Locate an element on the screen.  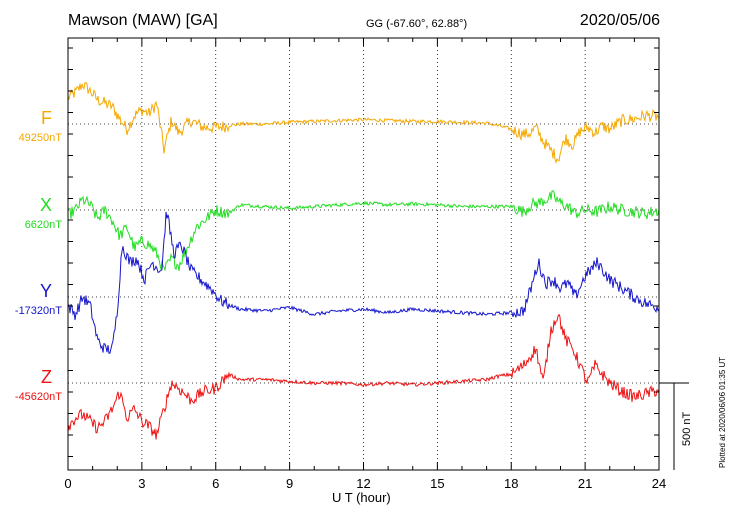
x-axis-label: U T (hour) is located at coordinates (361, 497).